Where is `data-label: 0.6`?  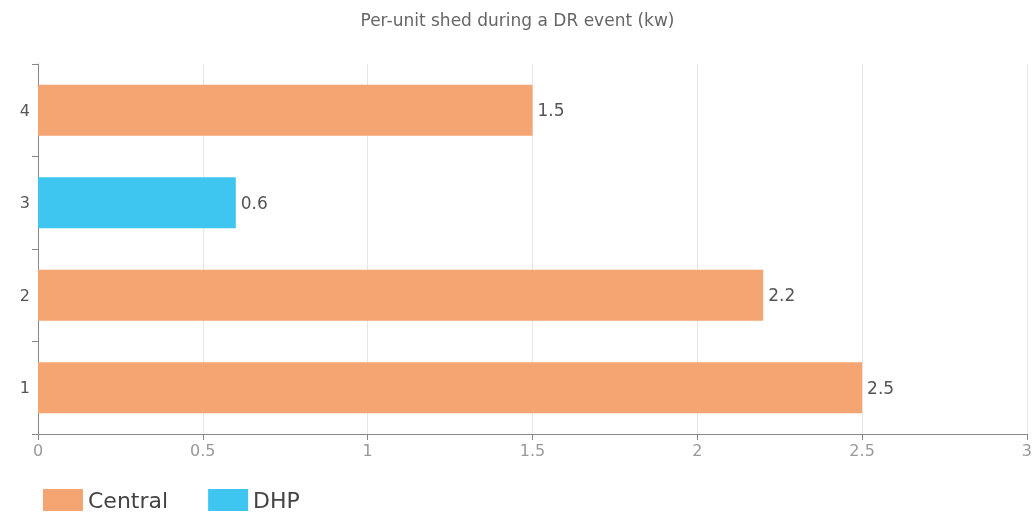
data-label: 0.6 is located at coordinates (254, 202).